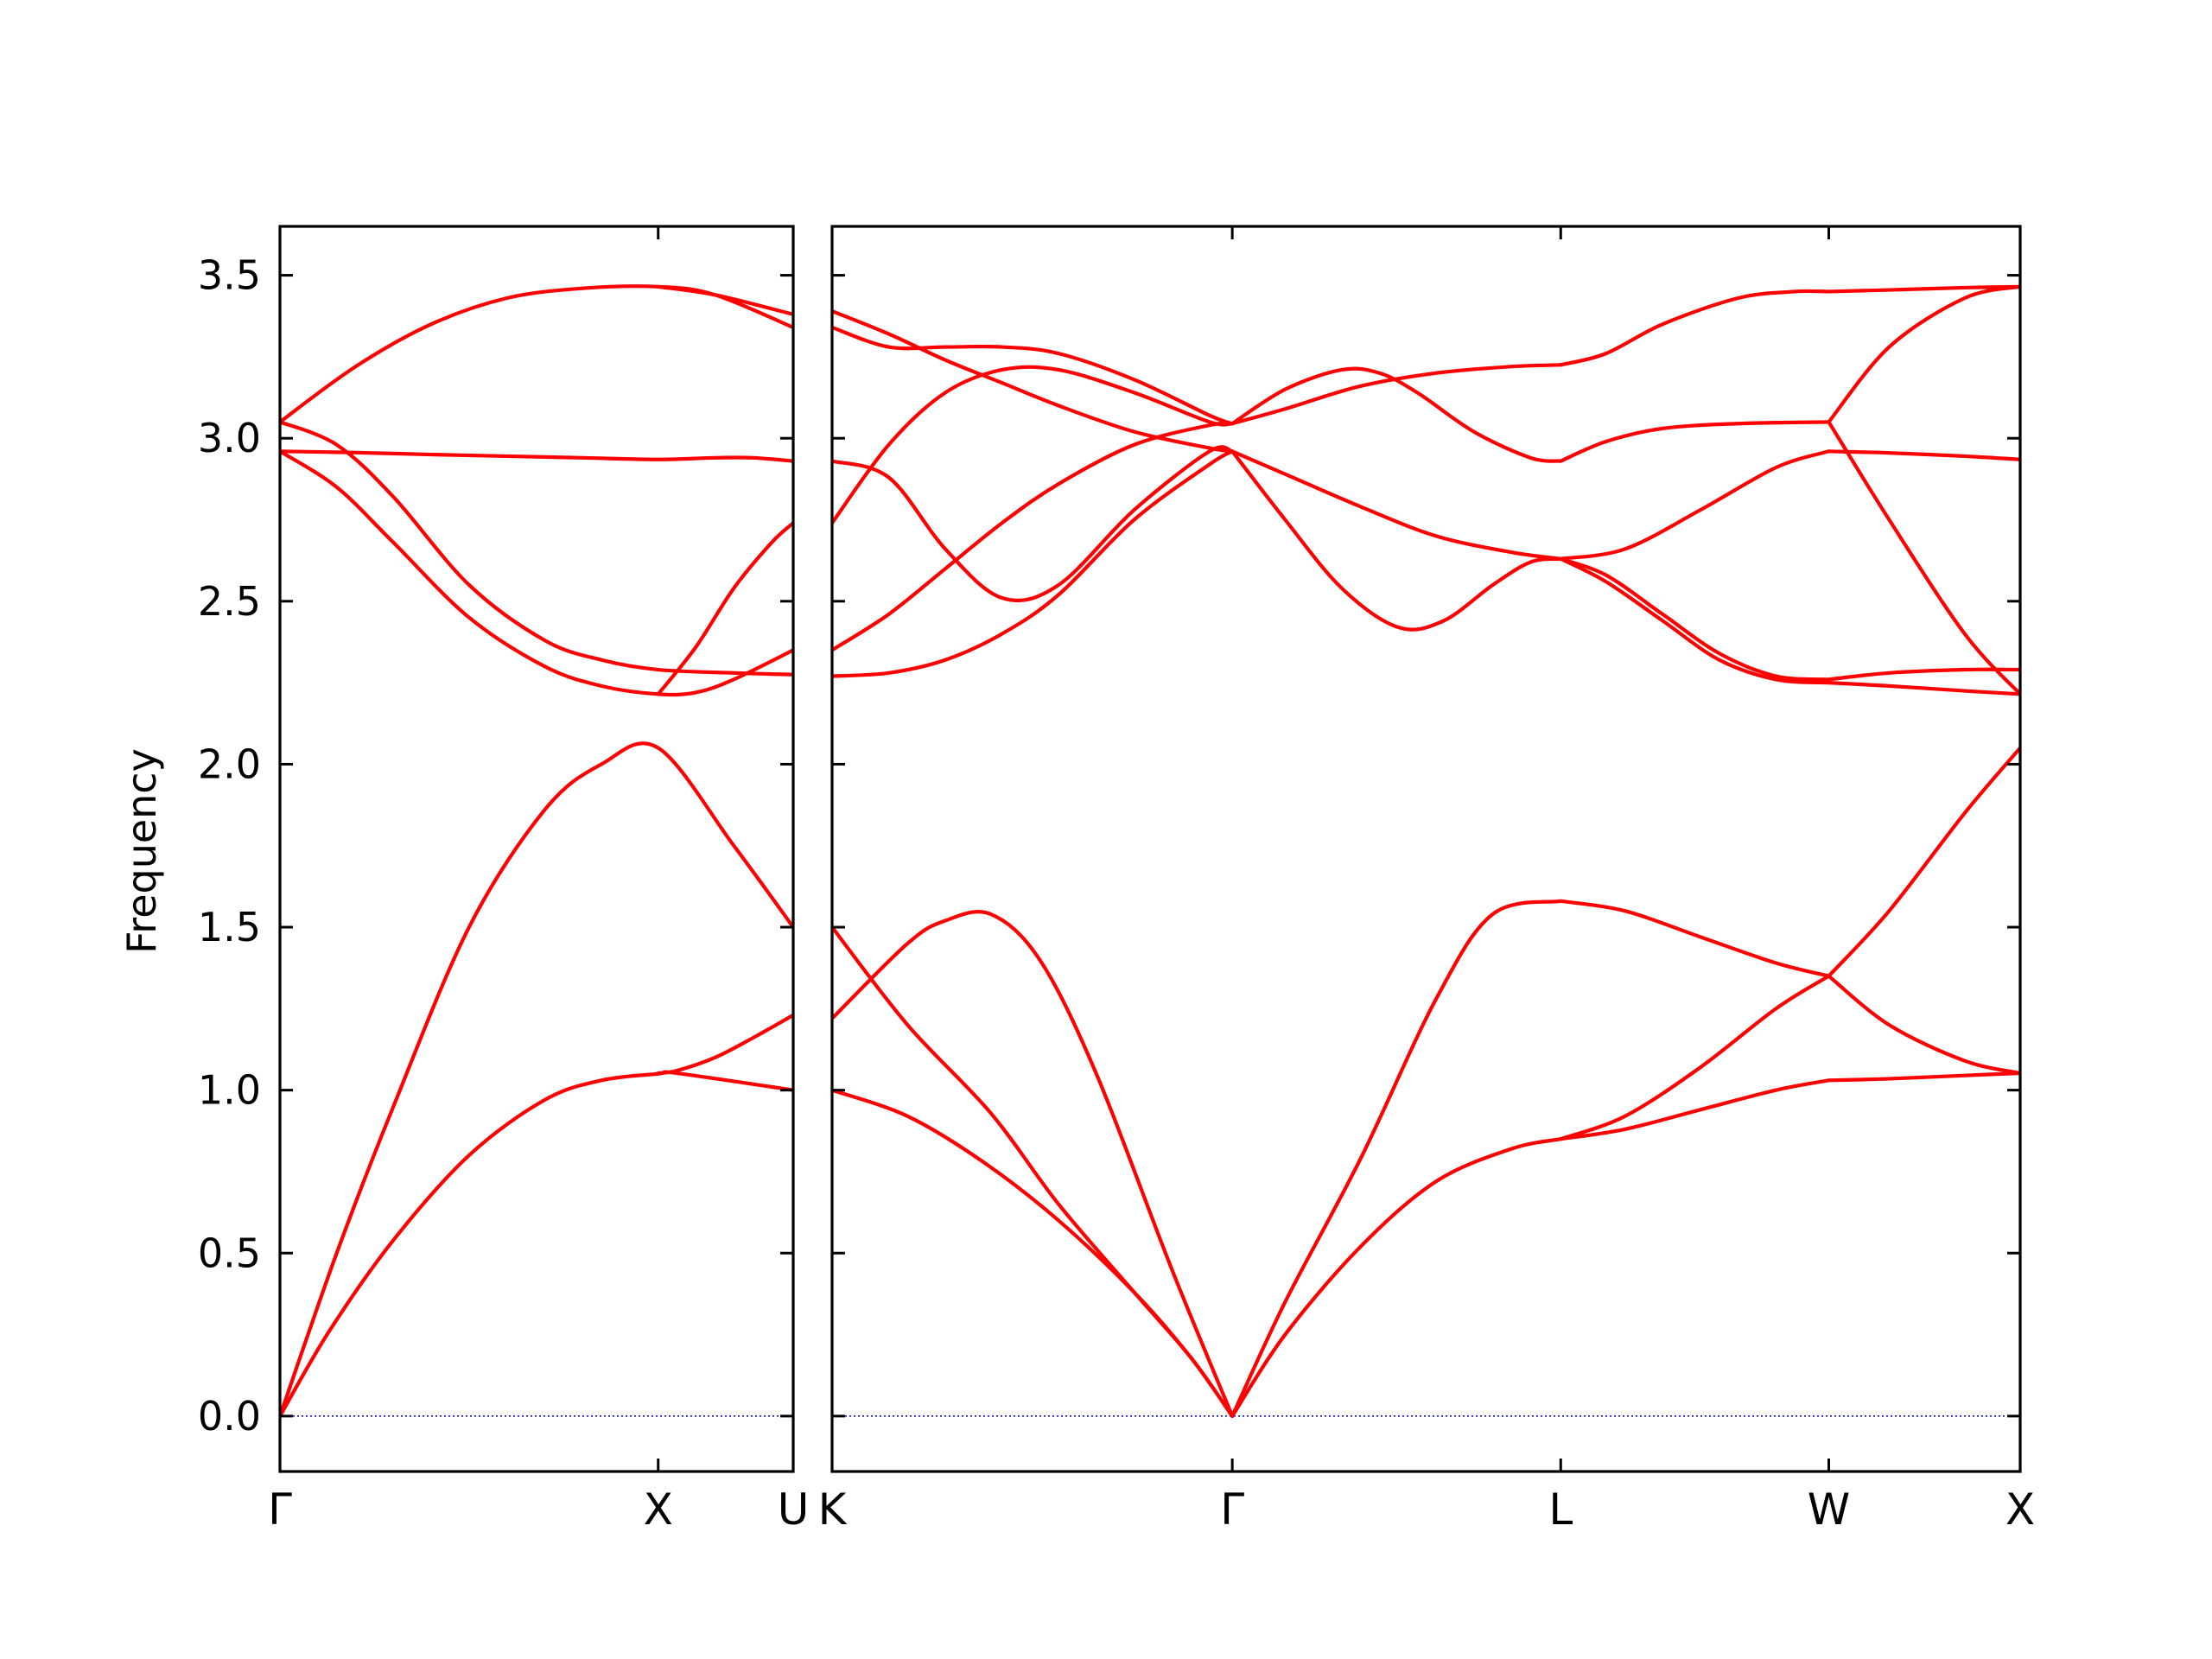 The image size is (2212, 1659). What do you see at coordinates (230, 927) in the screenshot?
I see `y-tick-label: 1.5` at bounding box center [230, 927].